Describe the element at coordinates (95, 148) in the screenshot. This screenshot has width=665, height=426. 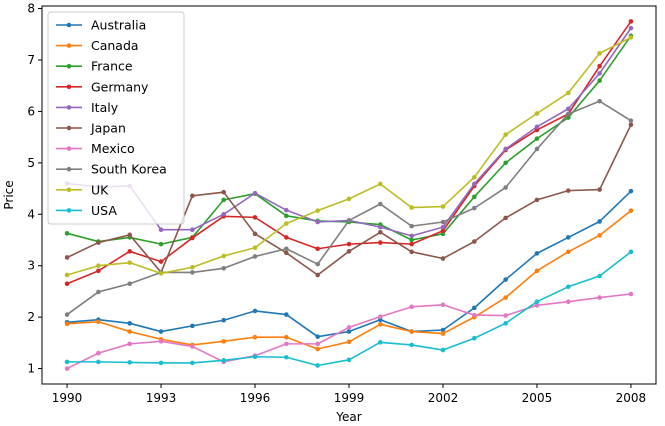
I see `legend-item: Mexico` at that location.